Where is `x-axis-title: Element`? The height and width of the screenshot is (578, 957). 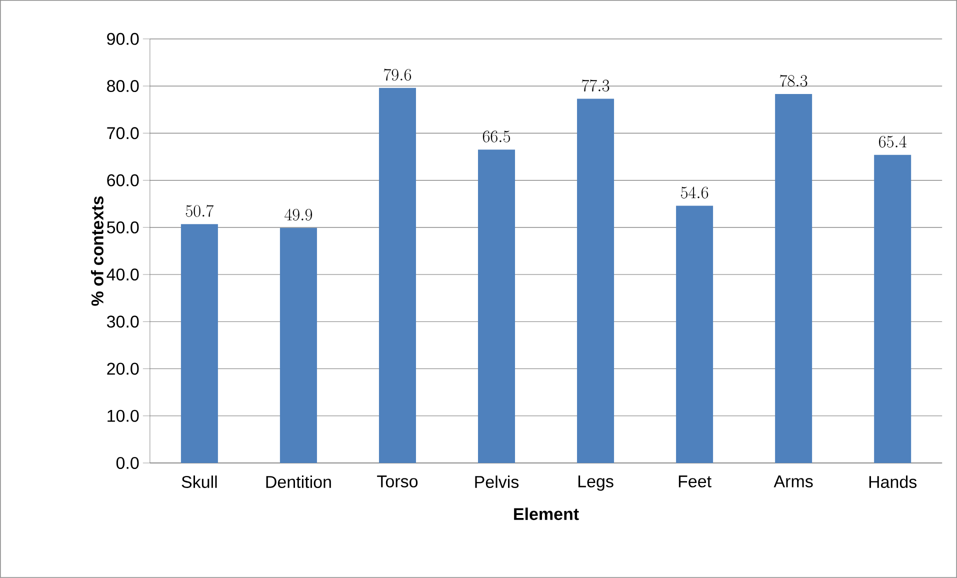 x-axis-title: Element is located at coordinates (546, 514).